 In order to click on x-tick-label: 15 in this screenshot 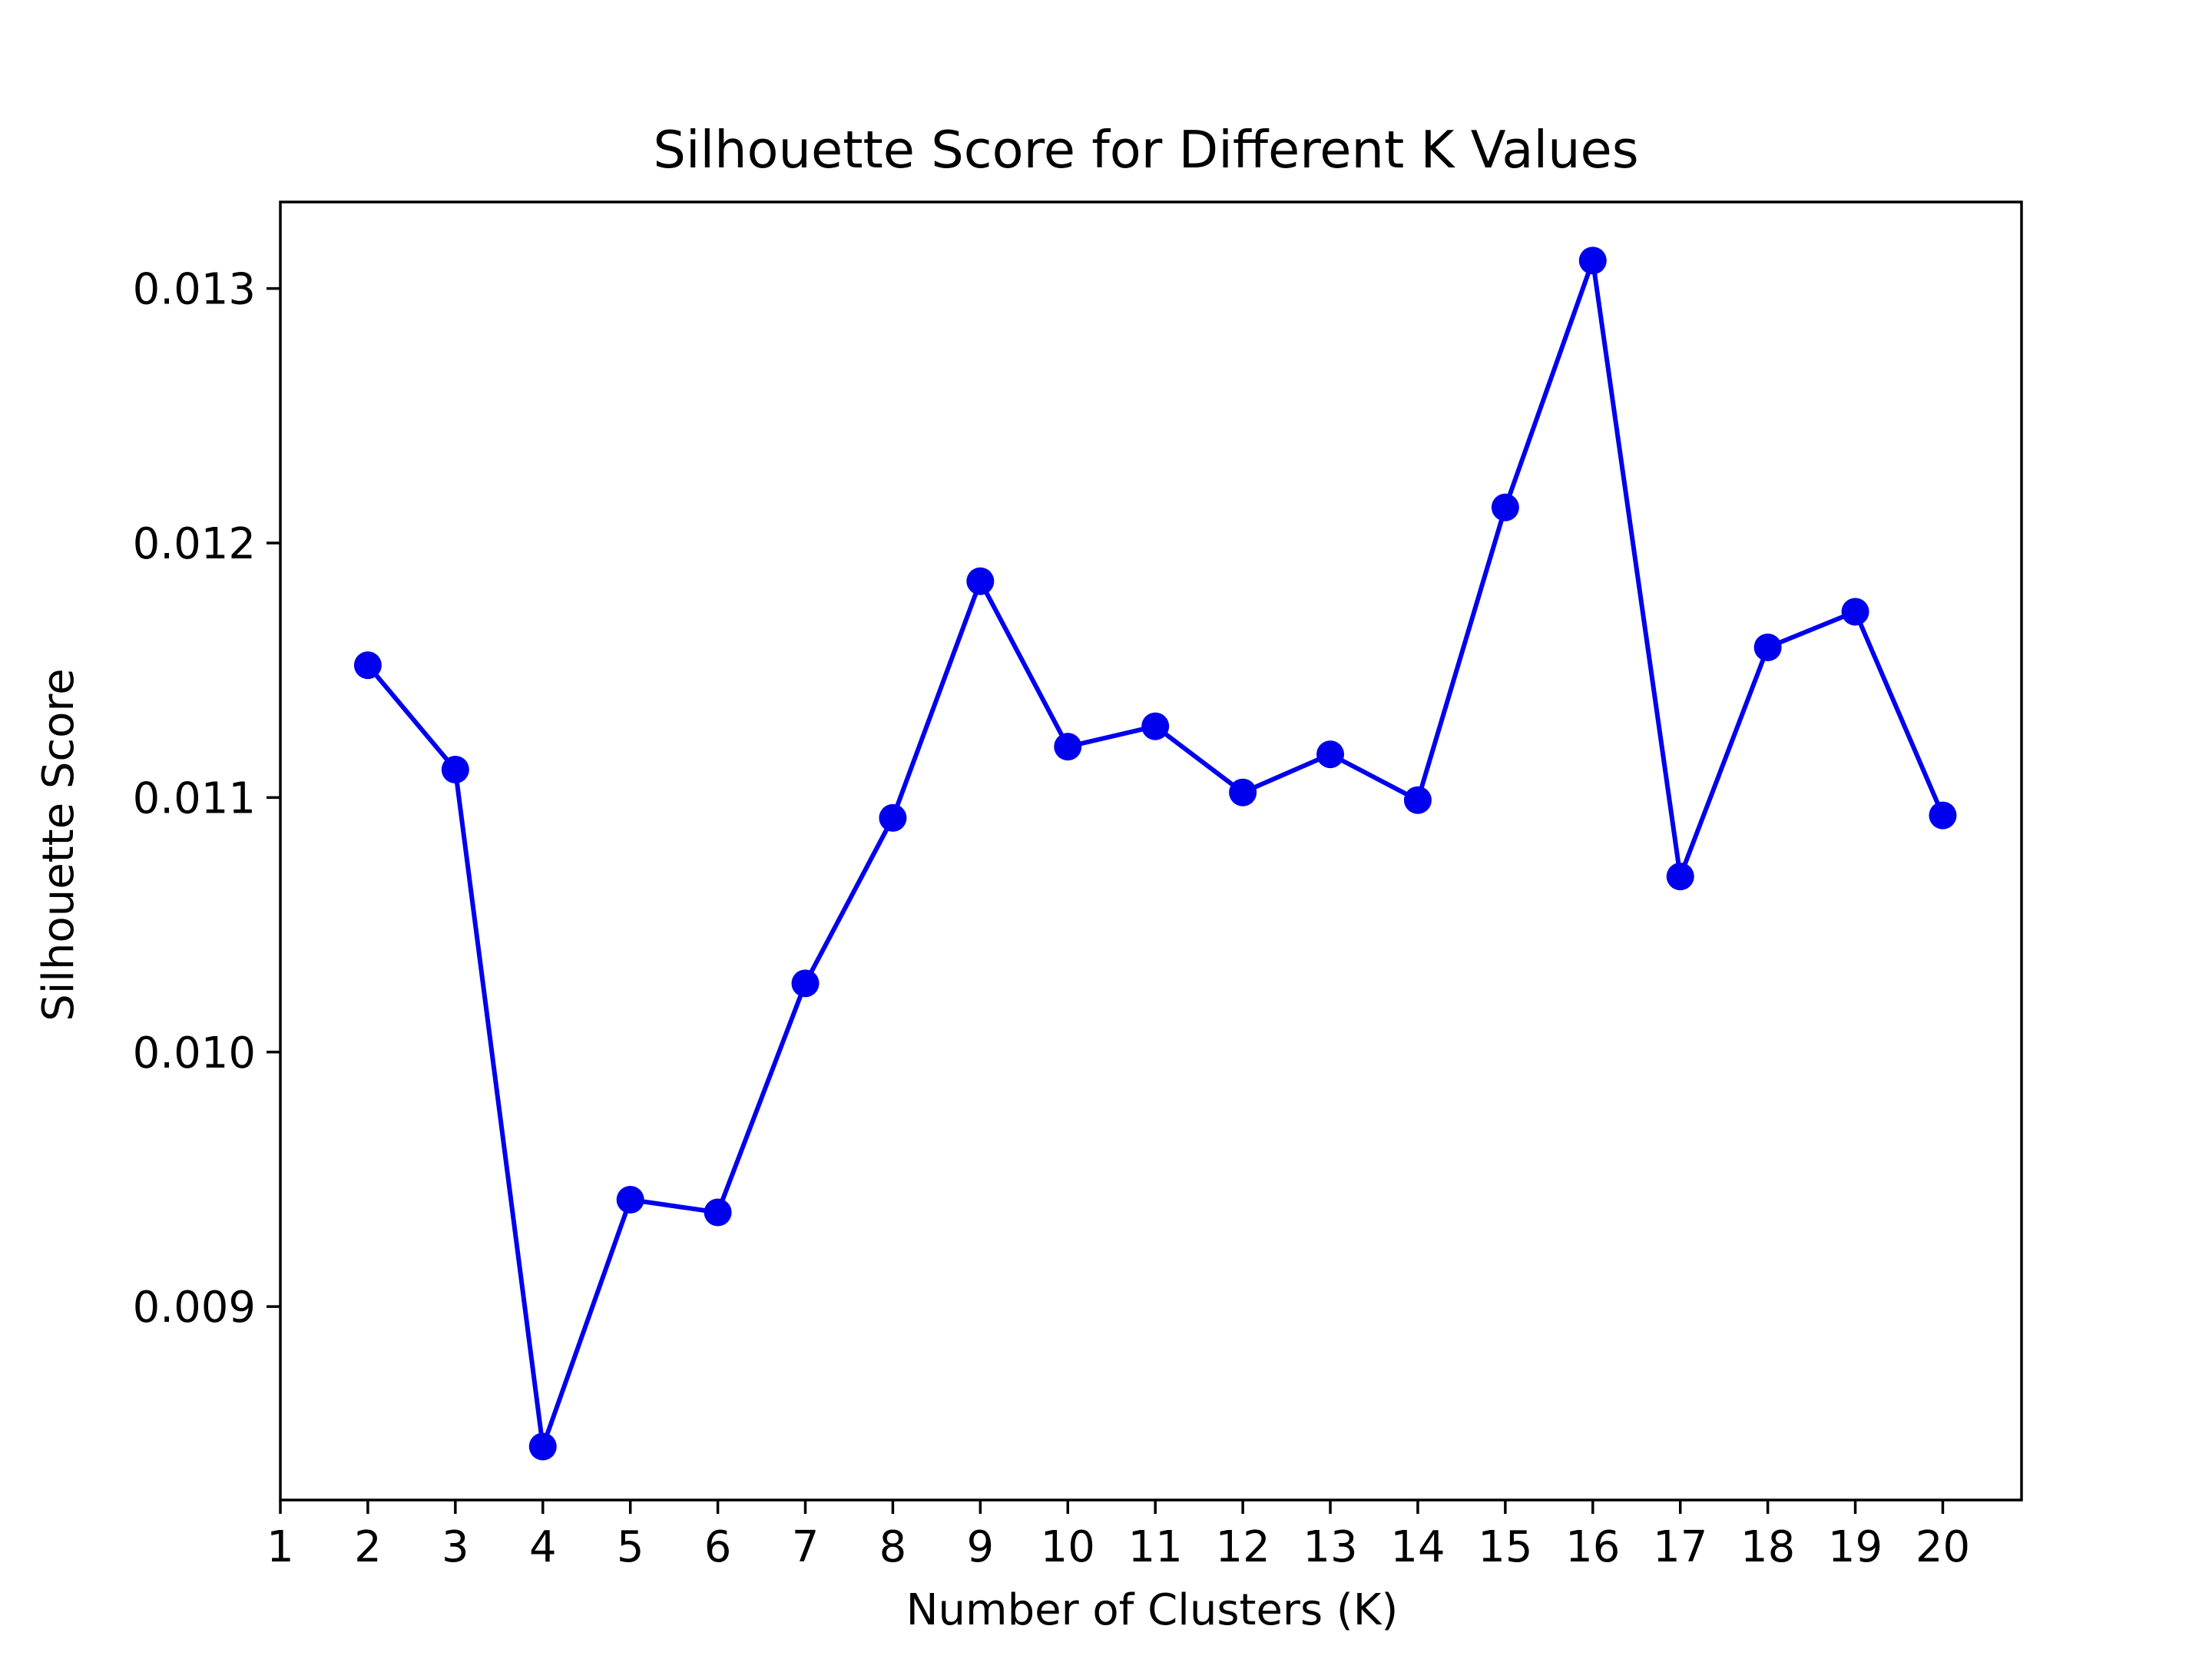, I will do `click(1505, 1547)`.